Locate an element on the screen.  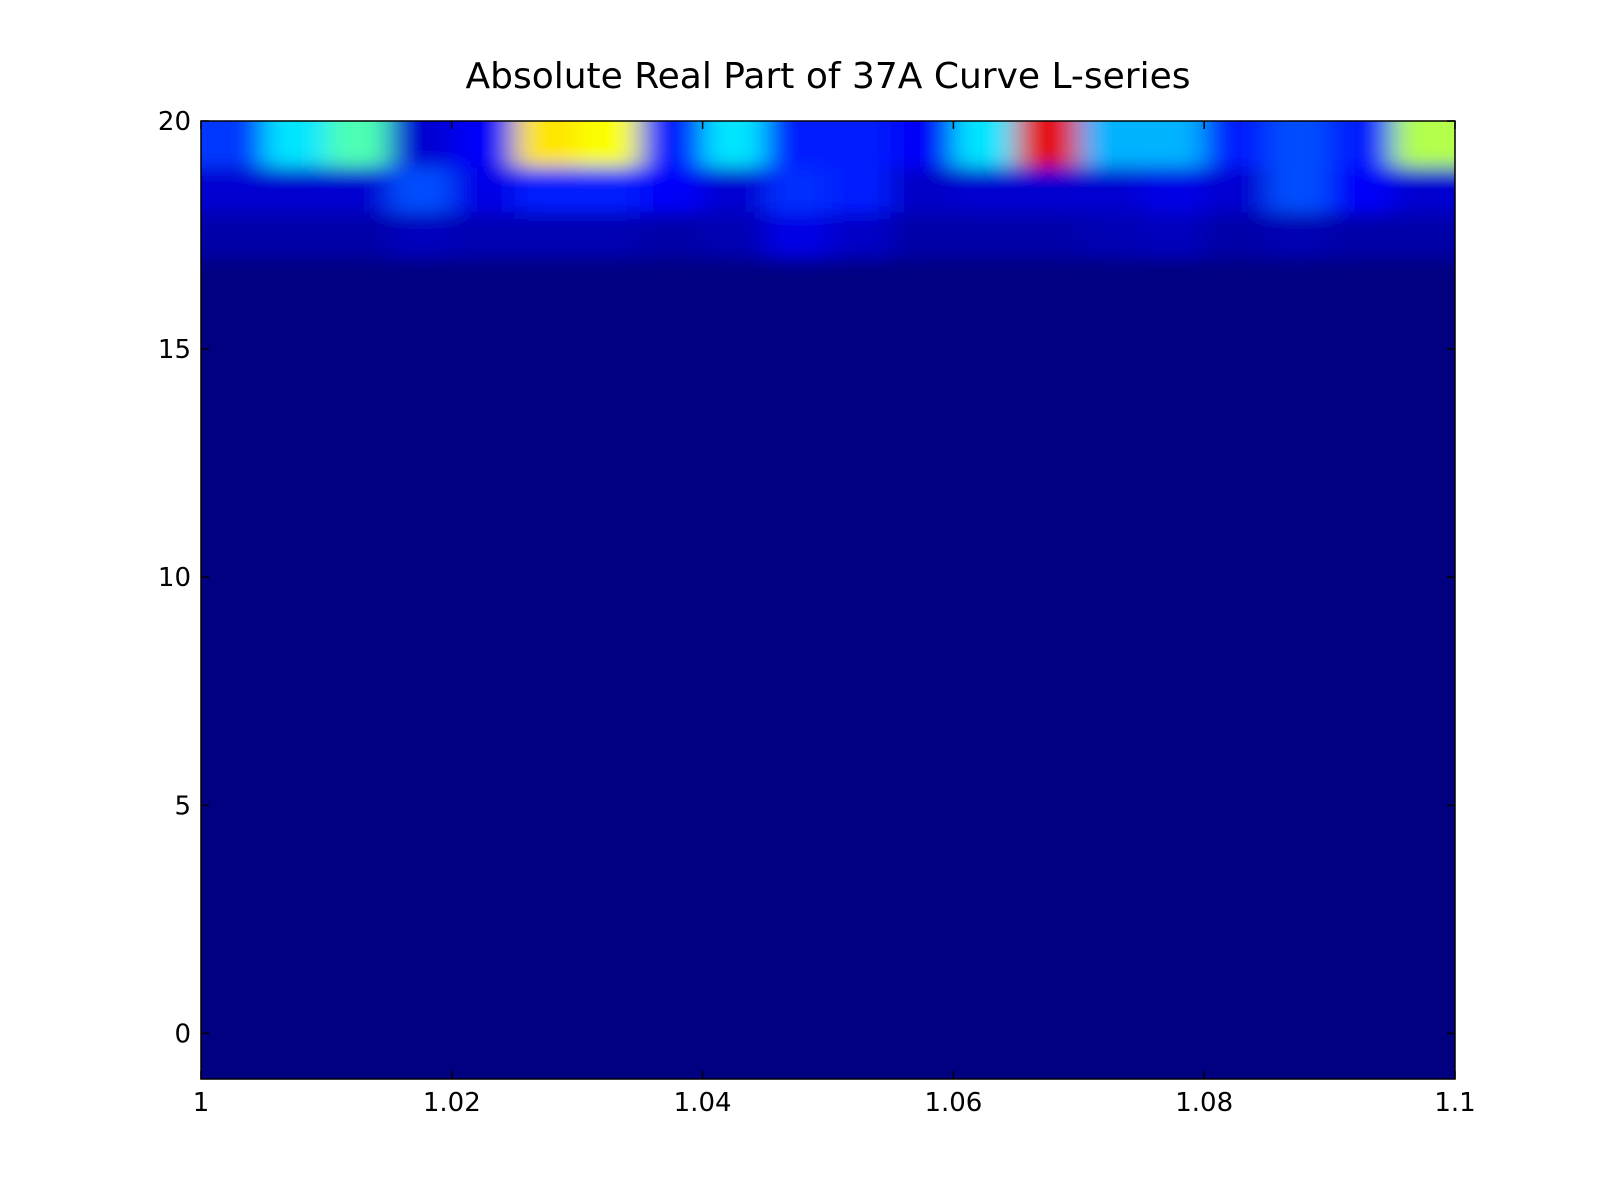
x-tick-label: 1.08 is located at coordinates (1204, 1103).